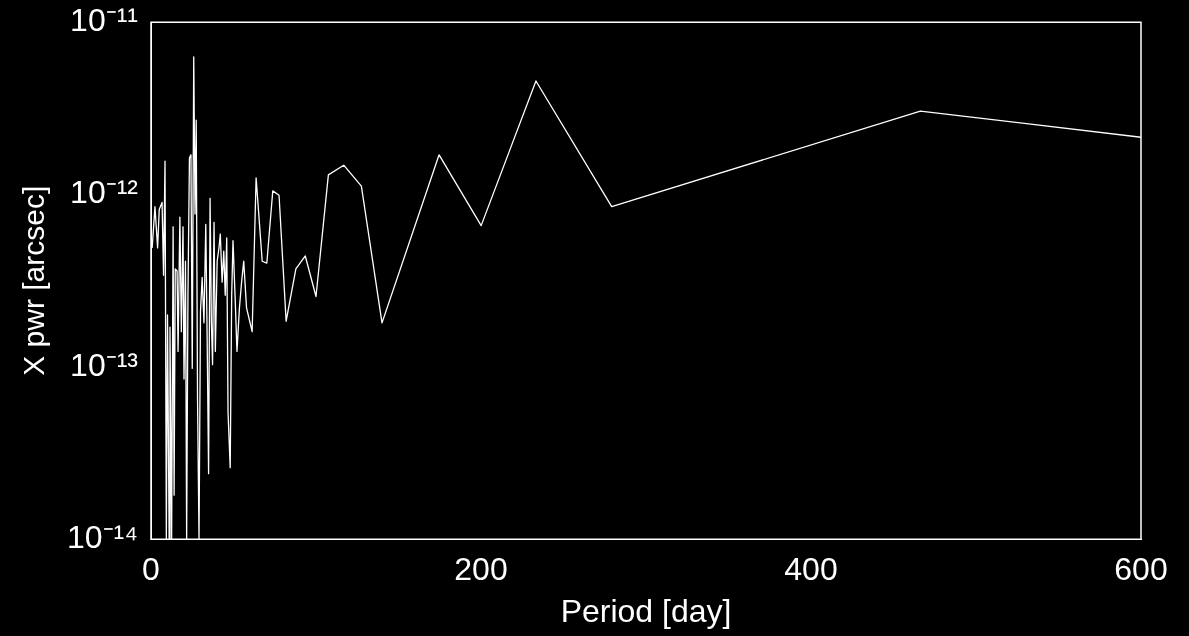  Describe the element at coordinates (646, 610) in the screenshot. I see `x-axis-title: Period [day]` at that location.